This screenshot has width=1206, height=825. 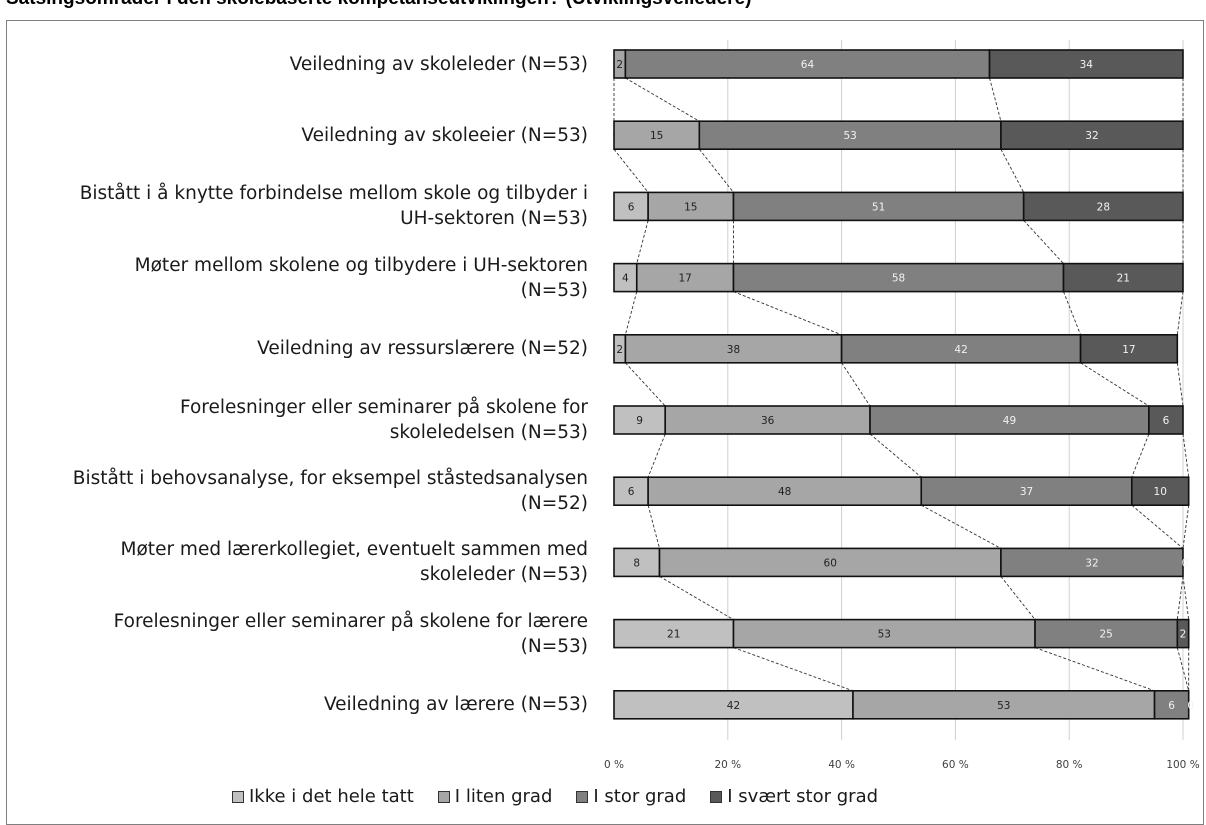 What do you see at coordinates (955, 765) in the screenshot?
I see `x-tick-label: 60 %` at bounding box center [955, 765].